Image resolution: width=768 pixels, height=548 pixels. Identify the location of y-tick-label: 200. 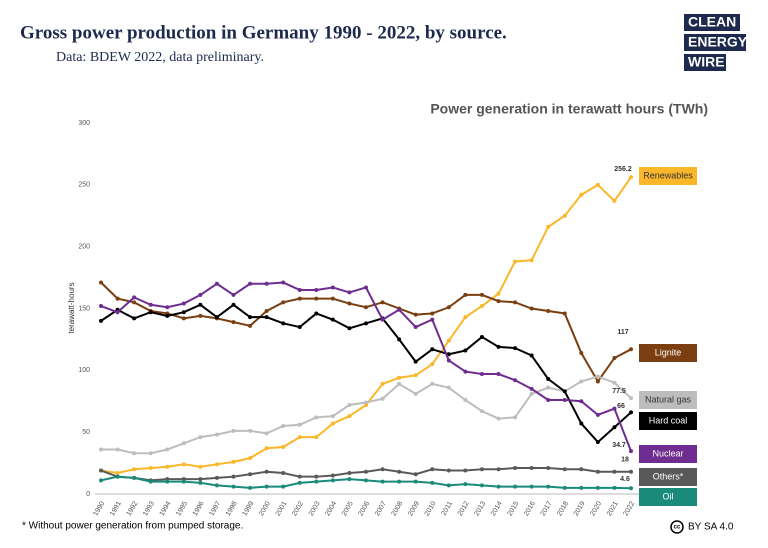
(84, 247).